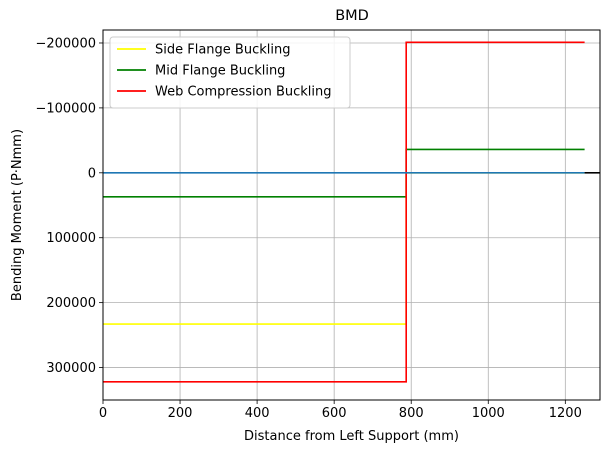 The image size is (609, 453). I want to click on x-tick-label: 400, so click(257, 413).